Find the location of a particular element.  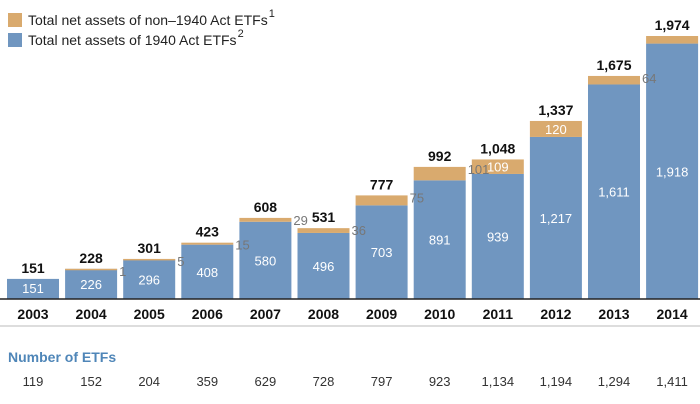

x-tick-2012: 2012 is located at coordinates (555, 314).